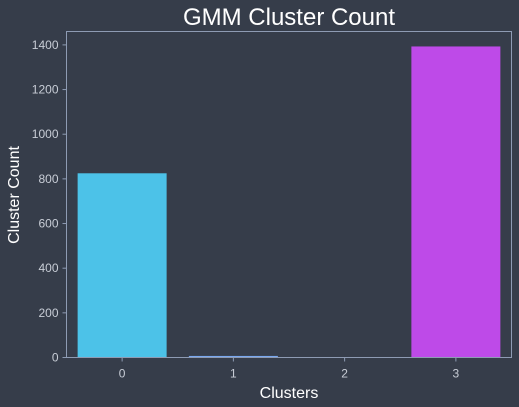 Image resolution: width=519 pixels, height=407 pixels. I want to click on chart-title: GMM Cluster Count, so click(289, 17).